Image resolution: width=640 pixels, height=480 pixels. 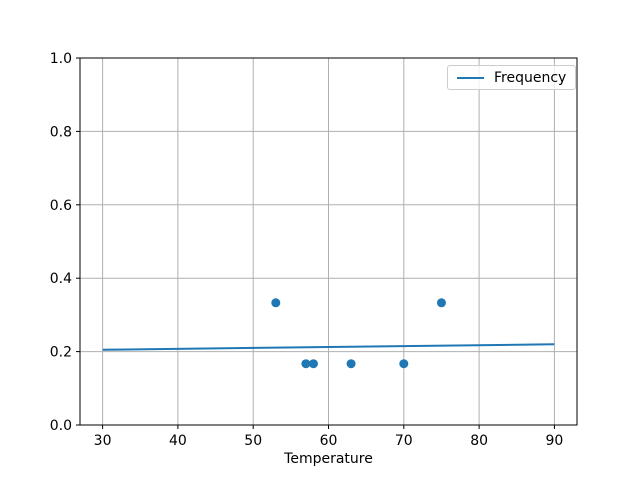 What do you see at coordinates (61, 132) in the screenshot?
I see `y-tick-label: 0.8` at bounding box center [61, 132].